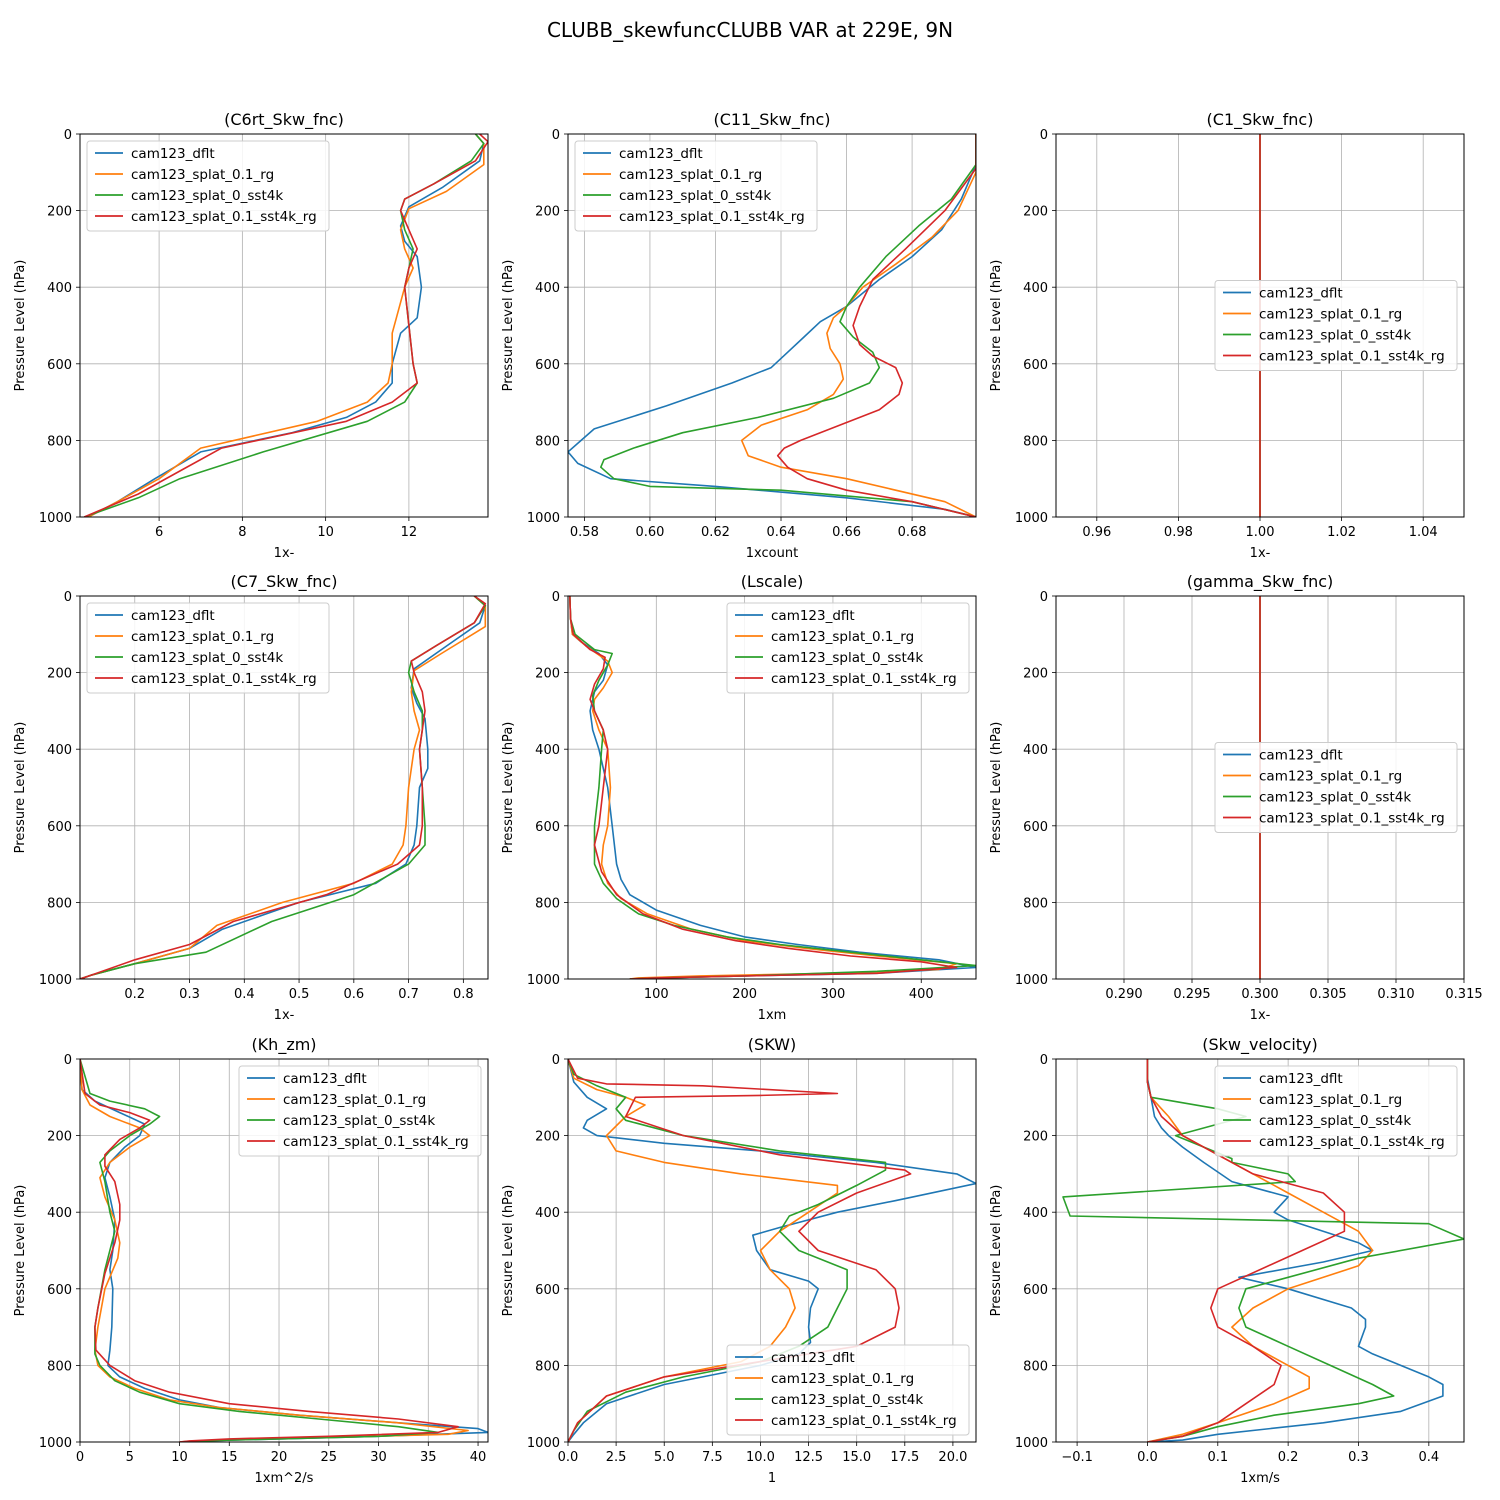  I want to click on axes-frame, so click(772, 1250).